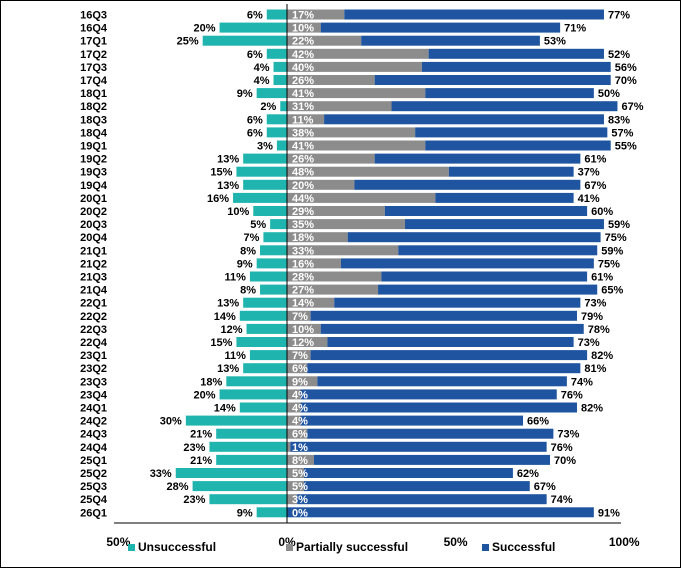  What do you see at coordinates (93, 330) in the screenshot?
I see `category-label: 22Q3` at bounding box center [93, 330].